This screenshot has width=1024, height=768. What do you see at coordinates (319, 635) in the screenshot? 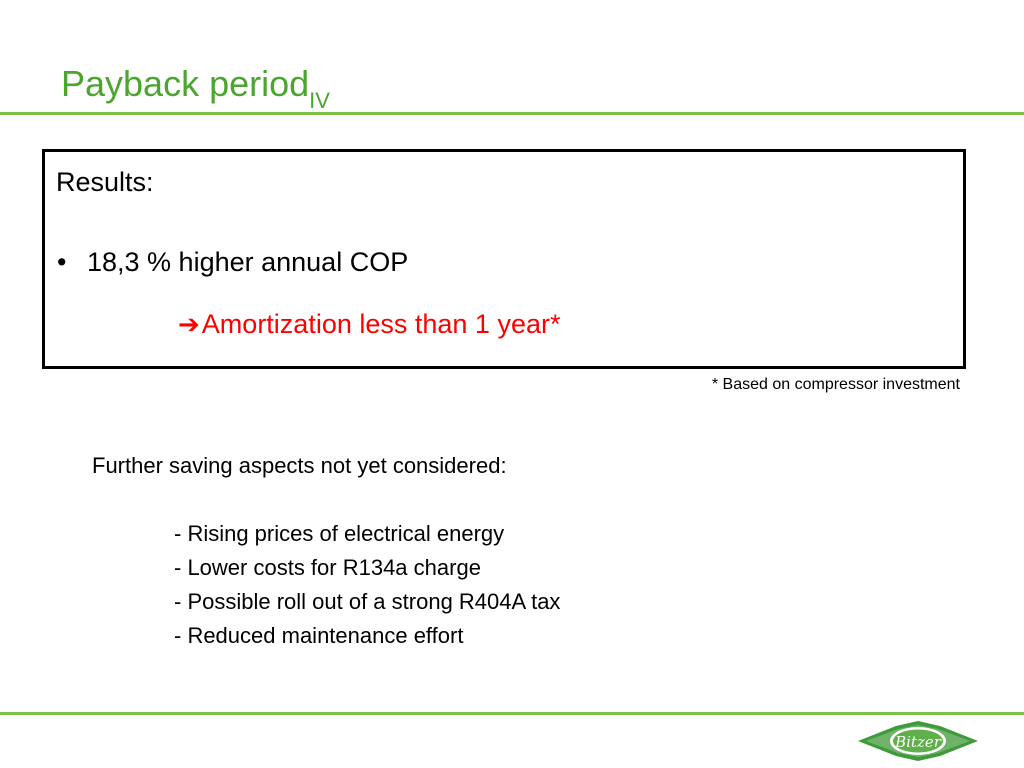
I see `list-item: - Reduced maintenance effort` at bounding box center [319, 635].